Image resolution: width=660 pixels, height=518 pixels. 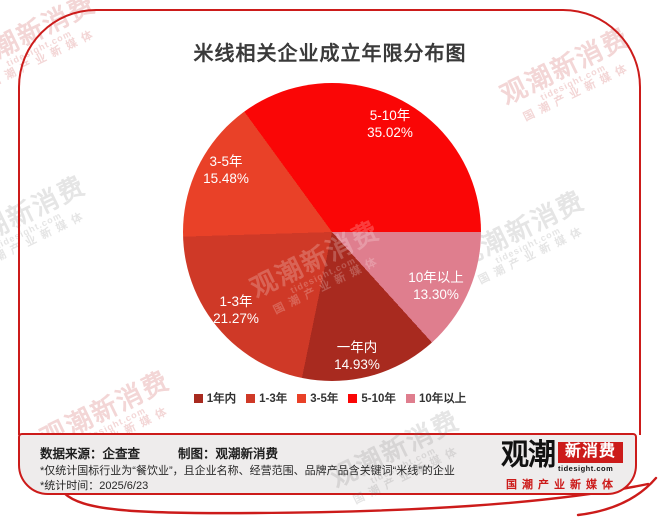 What do you see at coordinates (378, 399) in the screenshot?
I see `legend-label: 5-10年` at bounding box center [378, 399].